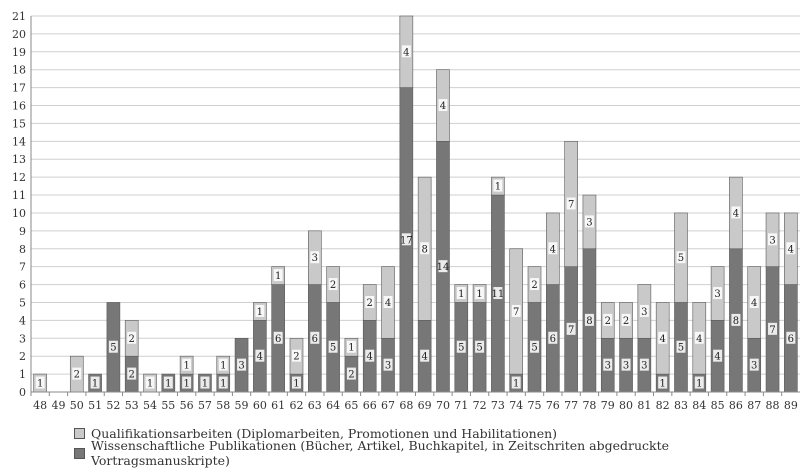 The width and height of the screenshot is (800, 468). Describe the element at coordinates (571, 405) in the screenshot. I see `x-tick-label: 77` at that location.